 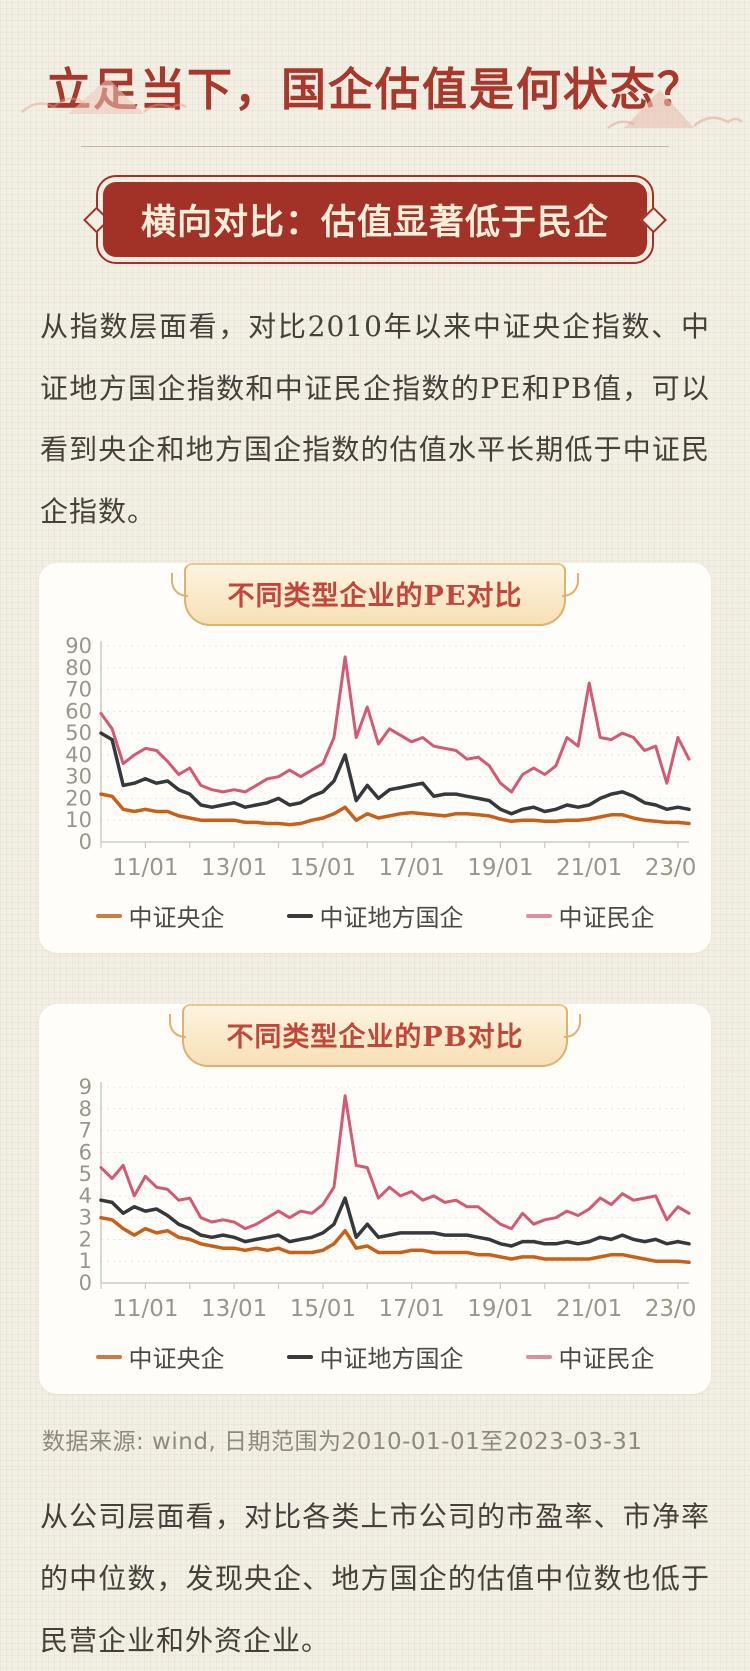 I want to click on section-banner: 横向对比：估值显著低于民企, so click(x=375, y=220).